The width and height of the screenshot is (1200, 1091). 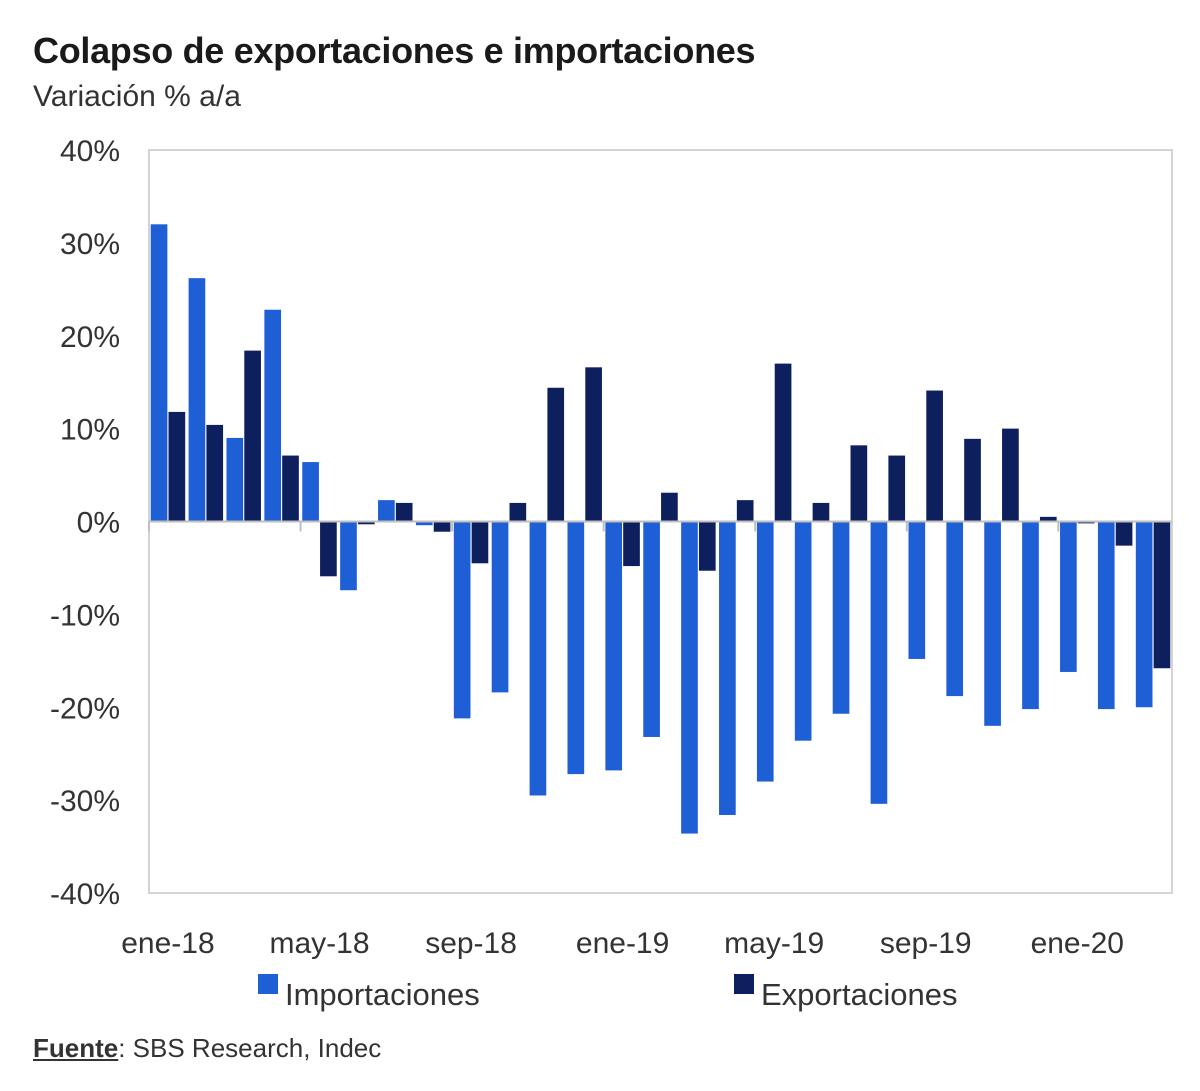 What do you see at coordinates (90, 430) in the screenshot?
I see `y-tick-label: 10%` at bounding box center [90, 430].